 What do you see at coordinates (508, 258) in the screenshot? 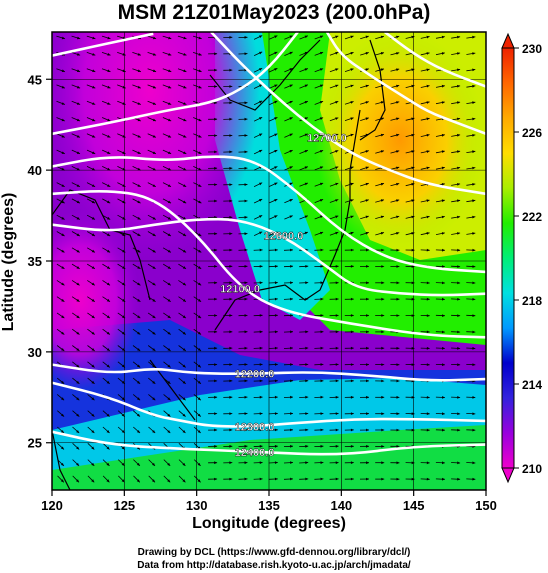
I see `colorbar-bar` at bounding box center [508, 258].